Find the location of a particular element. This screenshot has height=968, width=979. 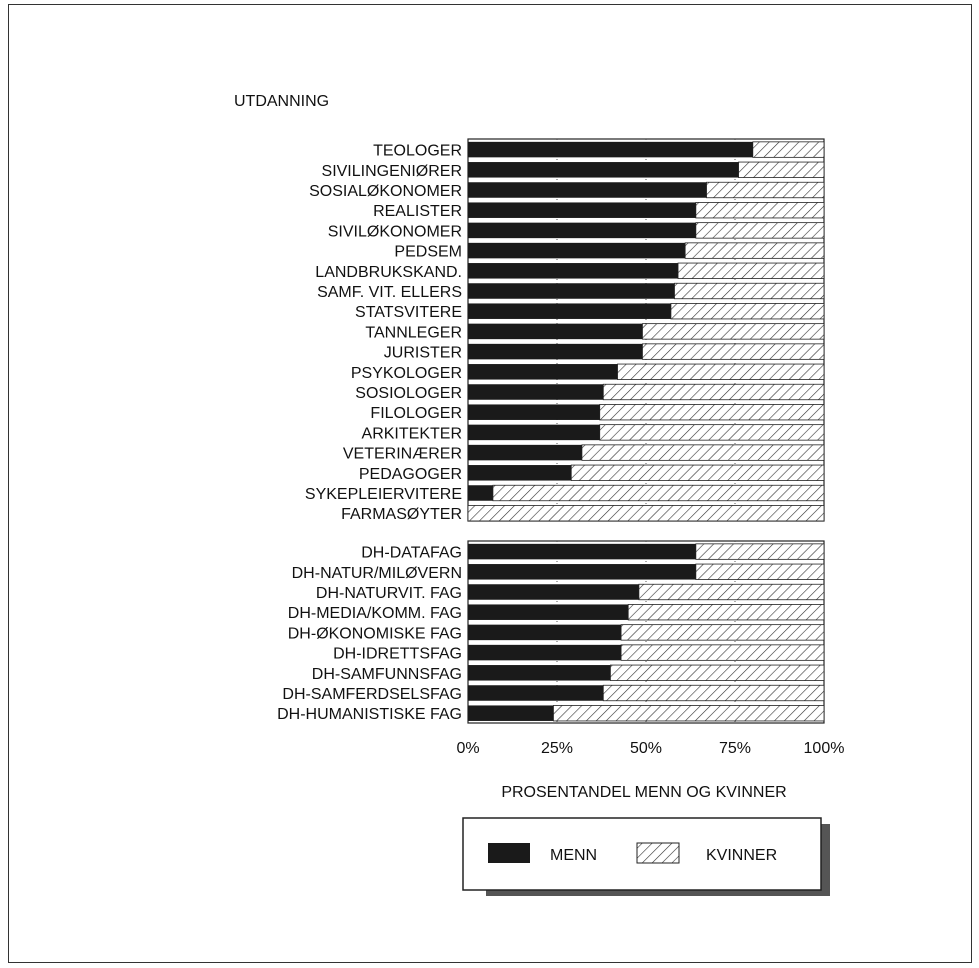

category-label: DH-HUMANISTISKE FAG is located at coordinates (369, 714).